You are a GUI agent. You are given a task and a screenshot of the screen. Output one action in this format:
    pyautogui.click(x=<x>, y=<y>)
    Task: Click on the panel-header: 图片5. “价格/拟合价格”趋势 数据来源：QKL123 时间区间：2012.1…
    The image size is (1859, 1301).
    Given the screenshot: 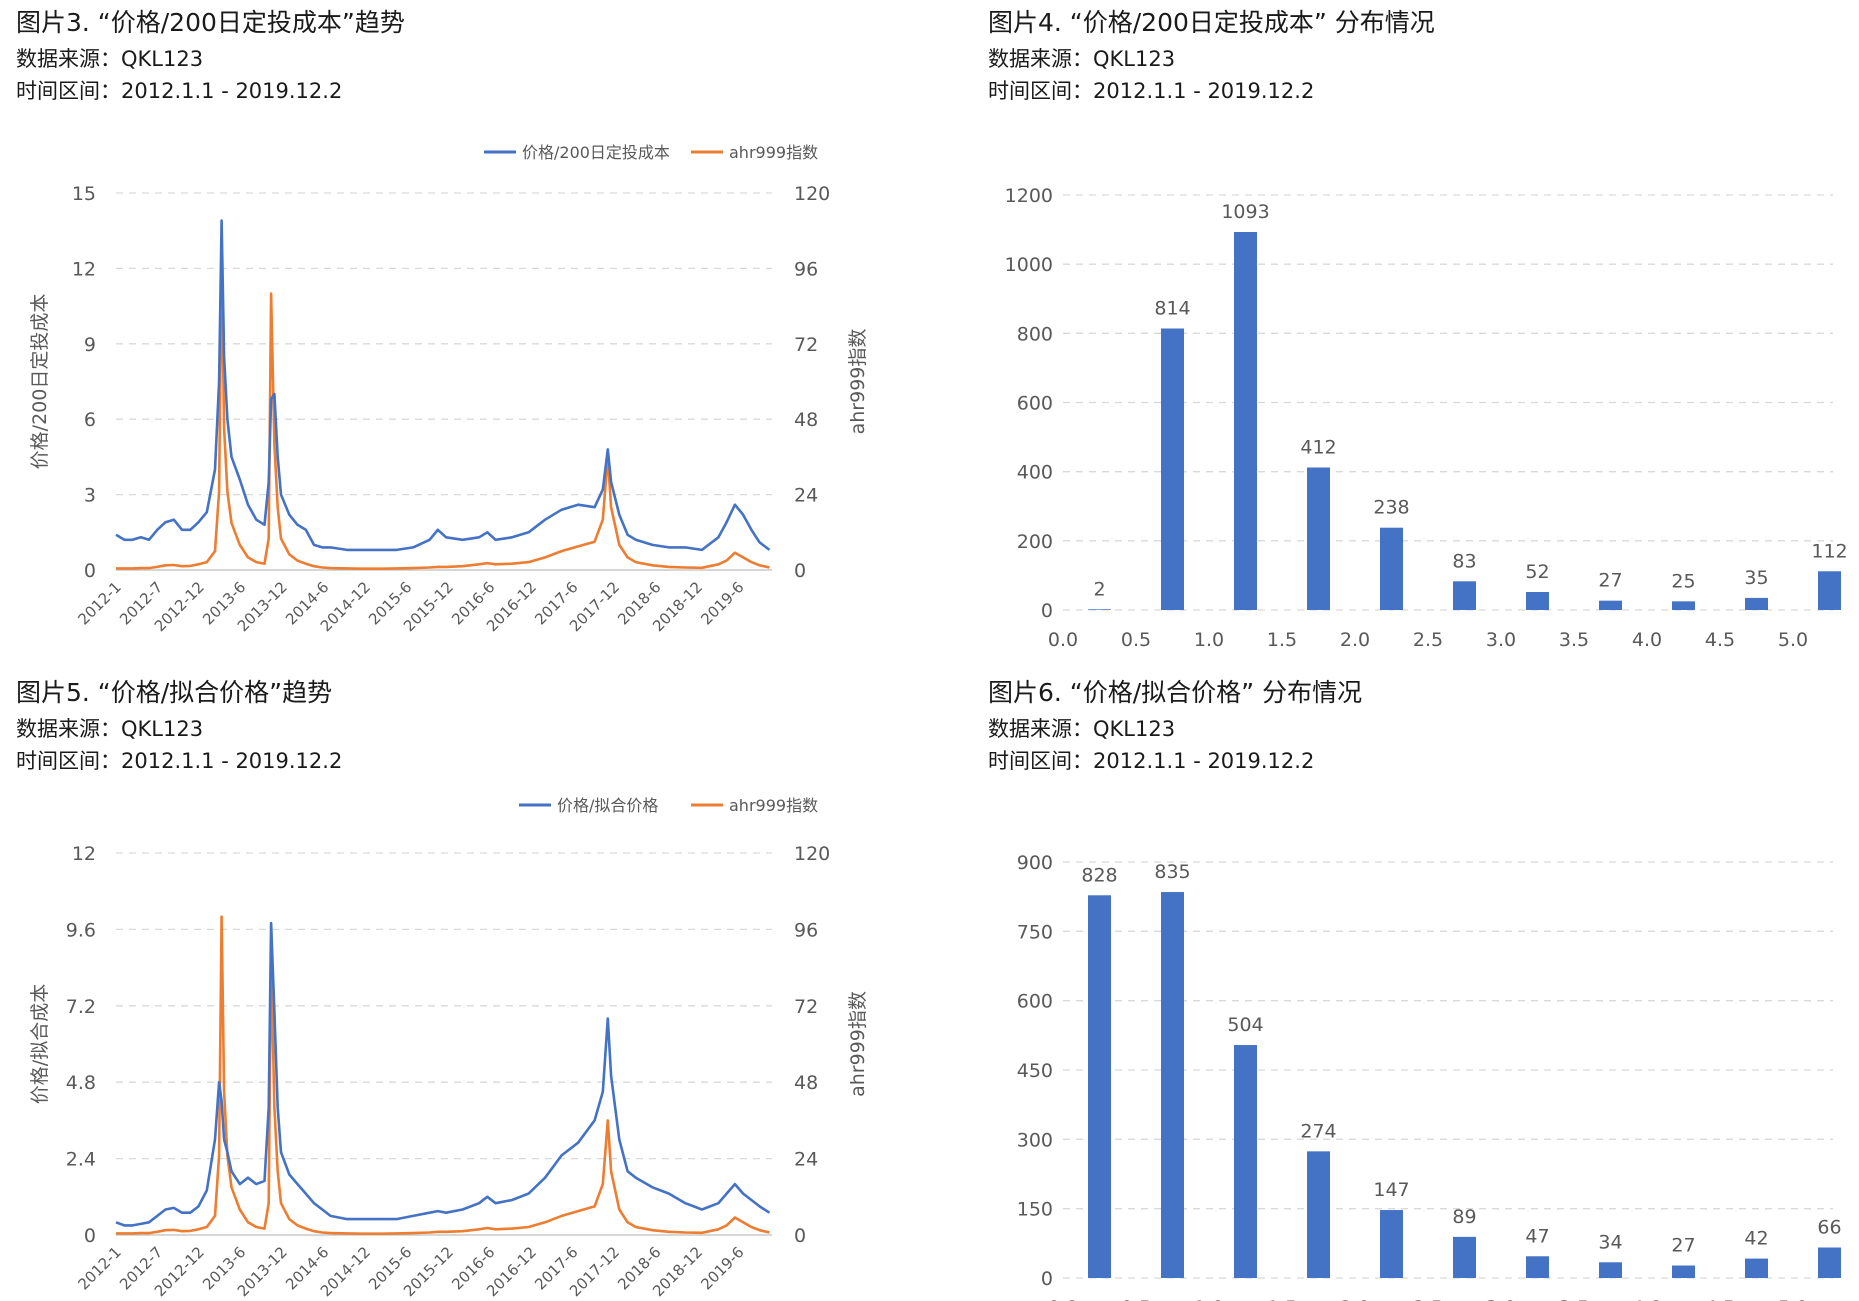 What is the action you would take?
    pyautogui.click(x=179, y=726)
    